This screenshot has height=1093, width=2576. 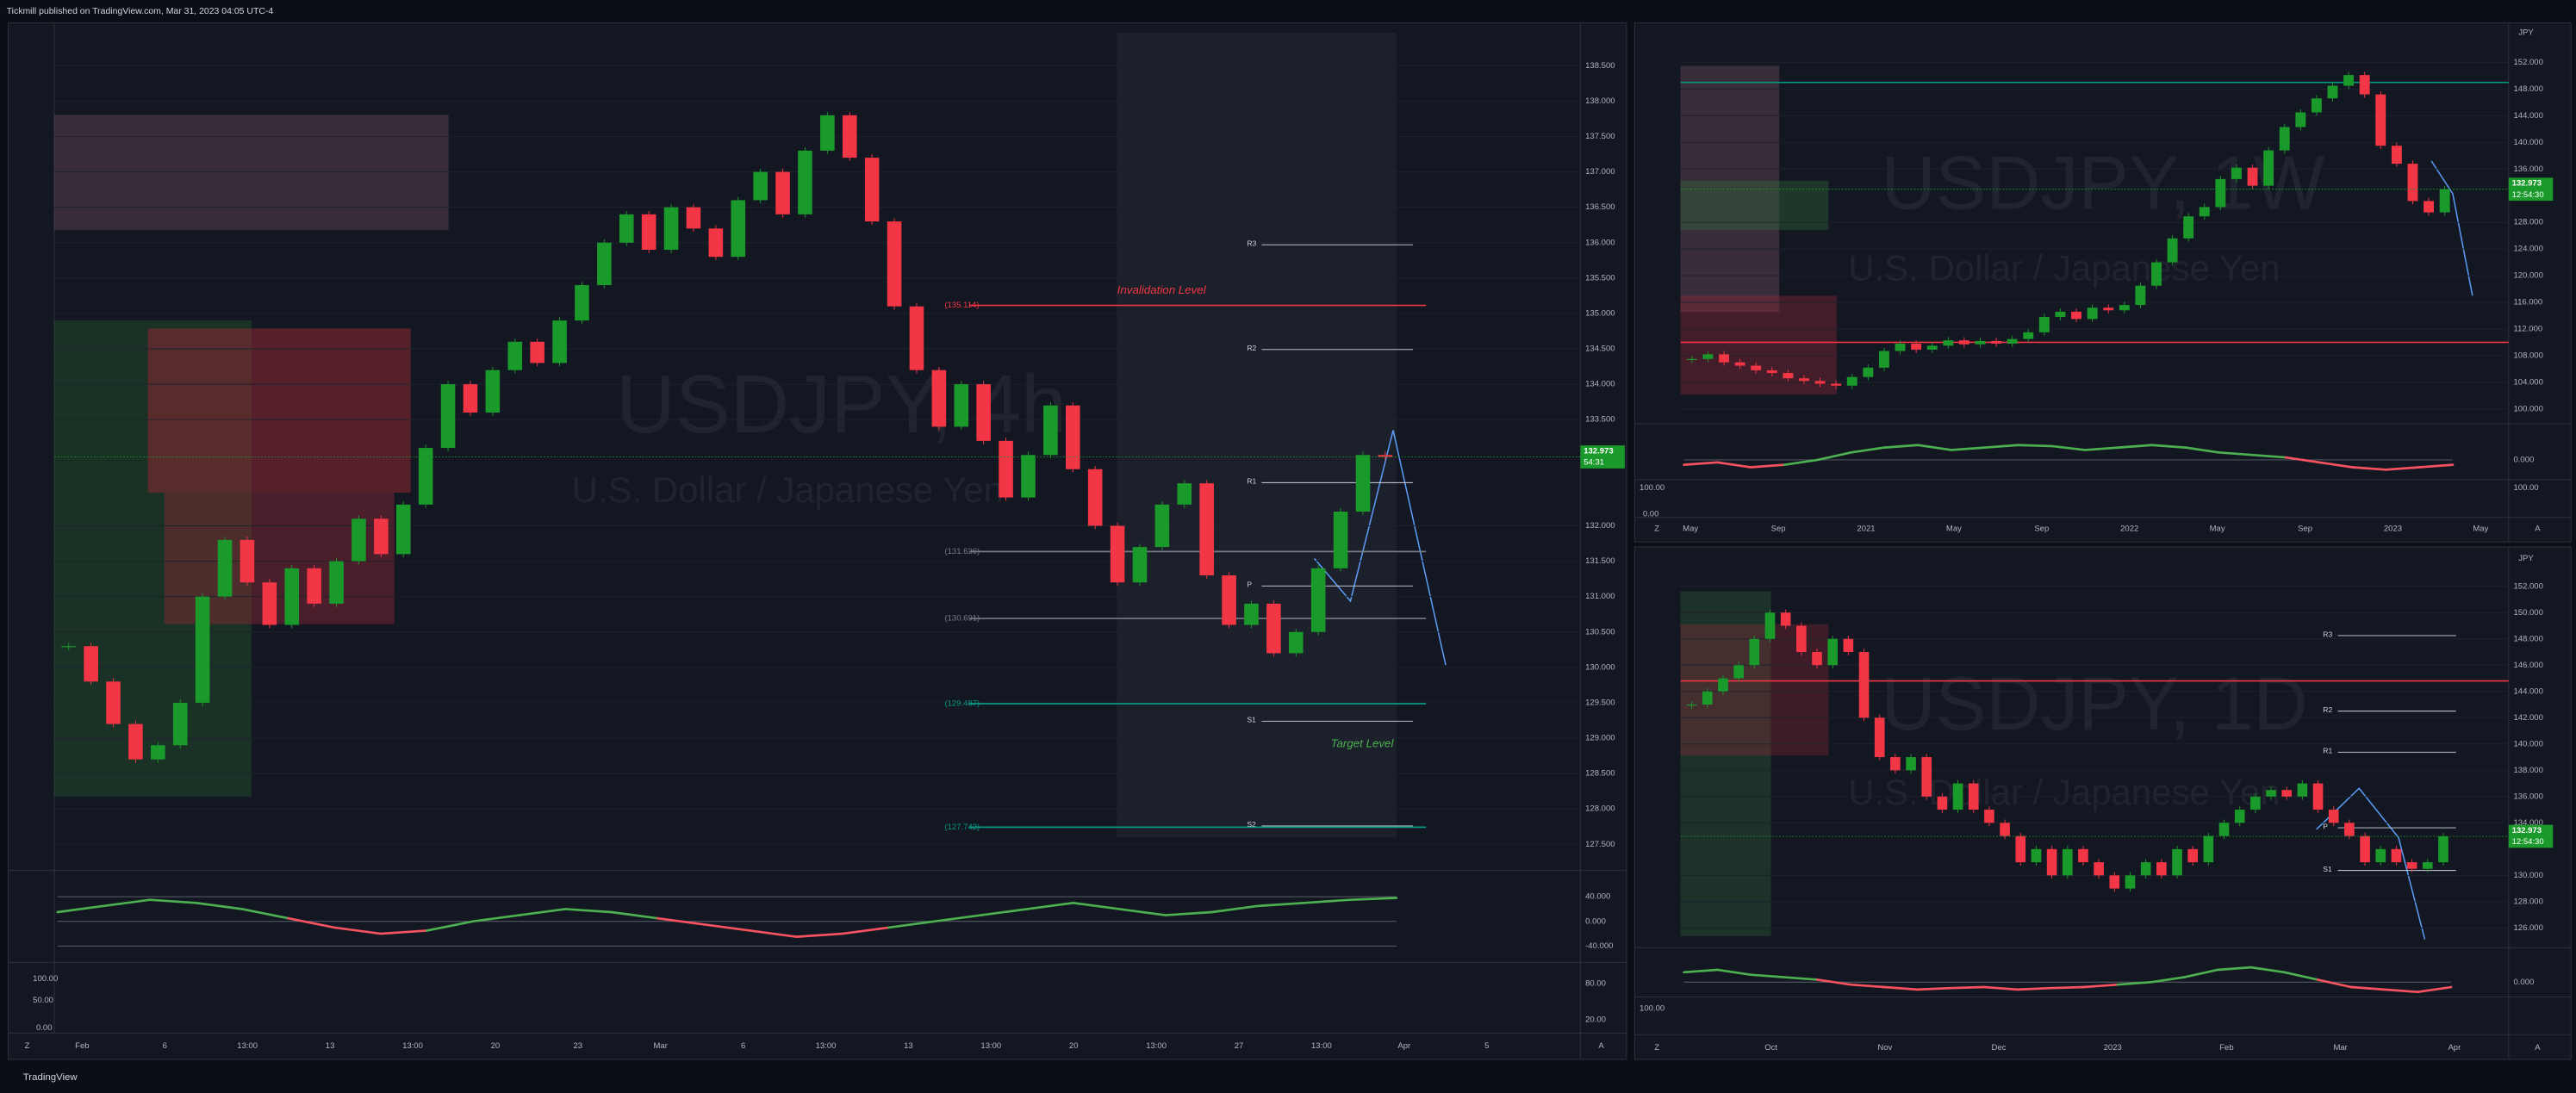 What do you see at coordinates (962, 551) in the screenshot?
I see `level-label: (131.636)` at bounding box center [962, 551].